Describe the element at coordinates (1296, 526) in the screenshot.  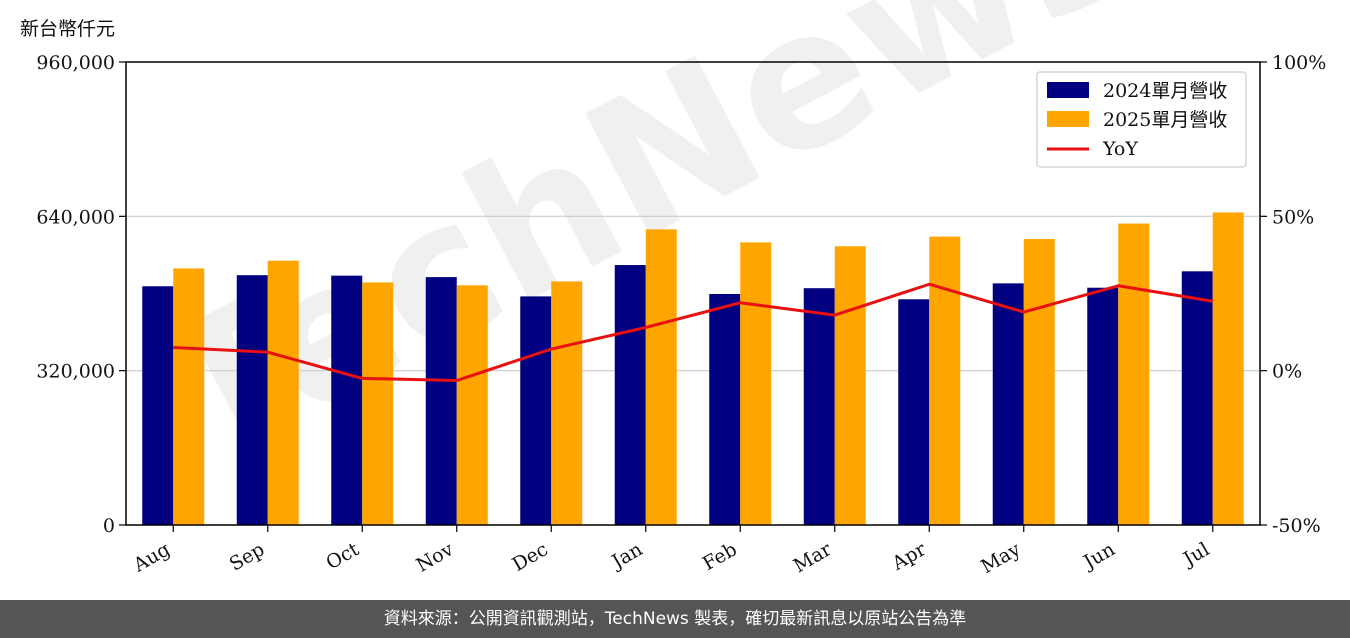
I see `y2-tick-label: -50%` at that location.